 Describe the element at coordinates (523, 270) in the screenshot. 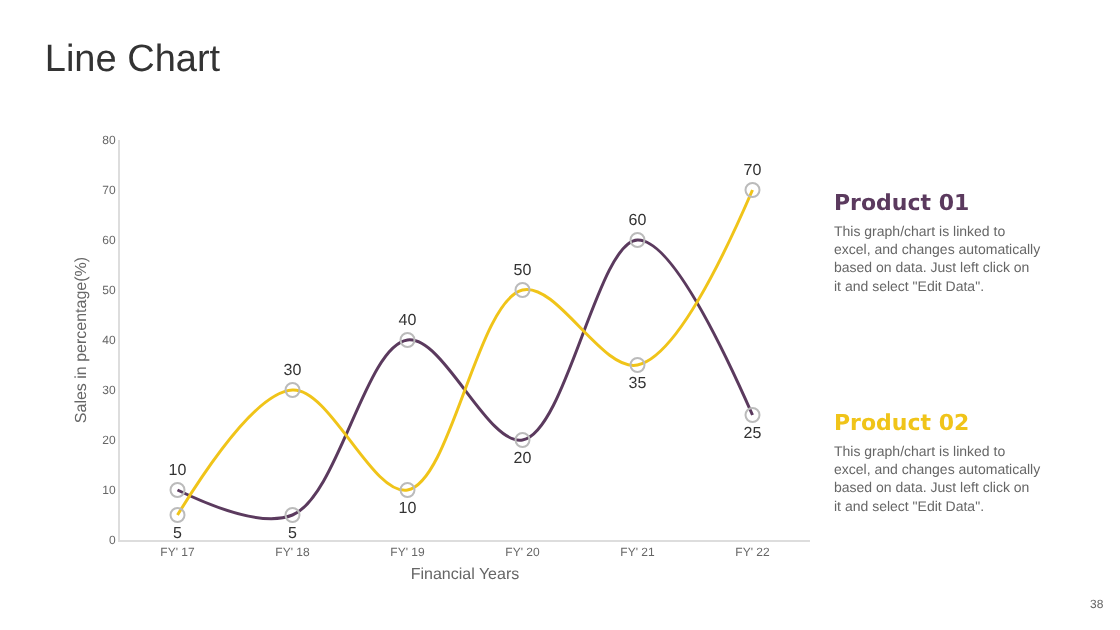

I see `data-label: 50` at that location.